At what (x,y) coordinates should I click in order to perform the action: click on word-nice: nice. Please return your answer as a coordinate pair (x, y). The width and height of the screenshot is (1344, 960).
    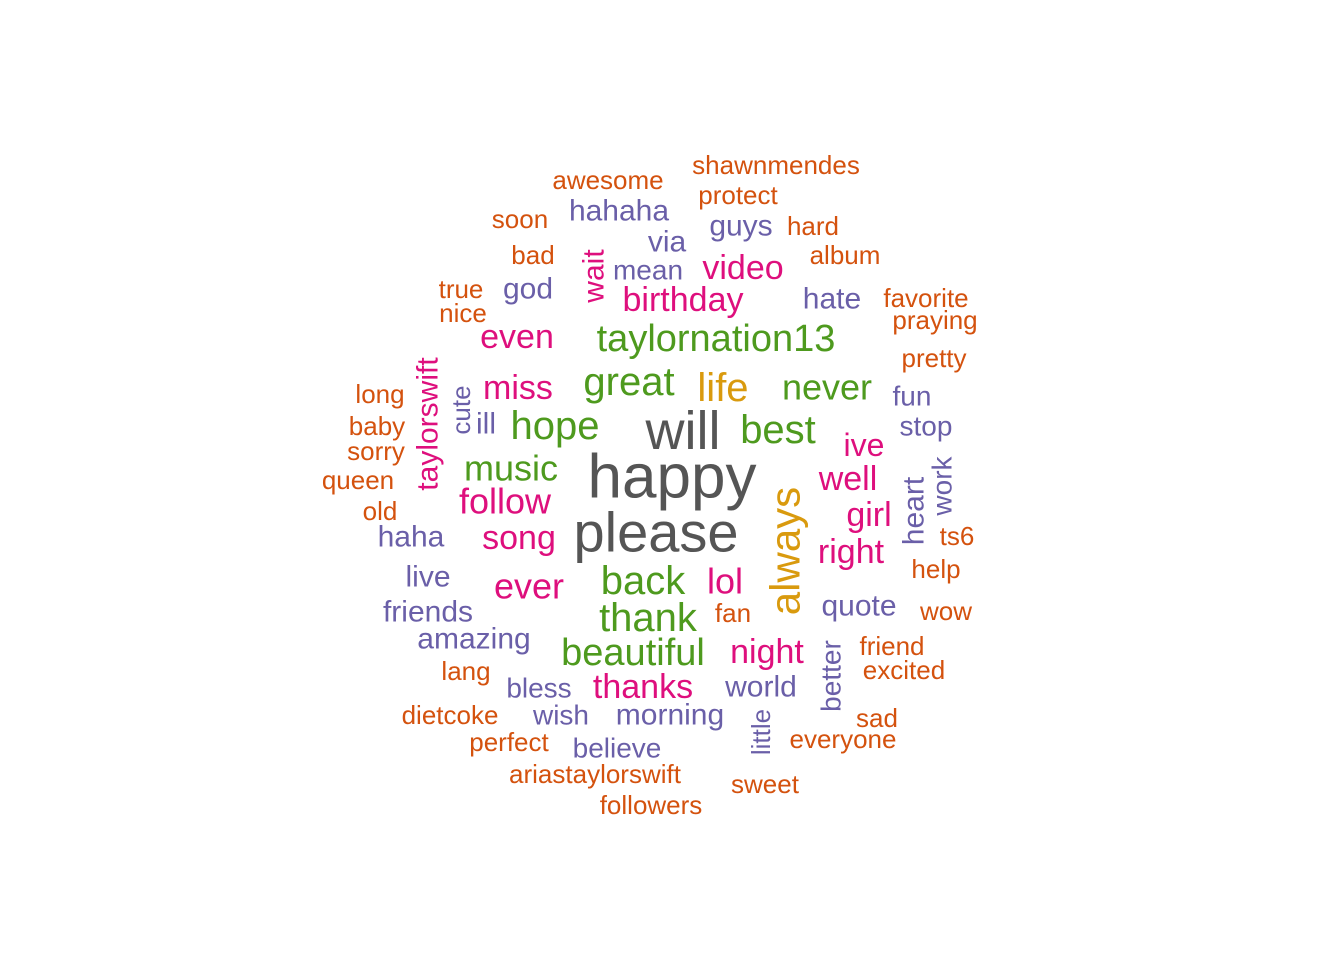
    Looking at the image, I should click on (463, 313).